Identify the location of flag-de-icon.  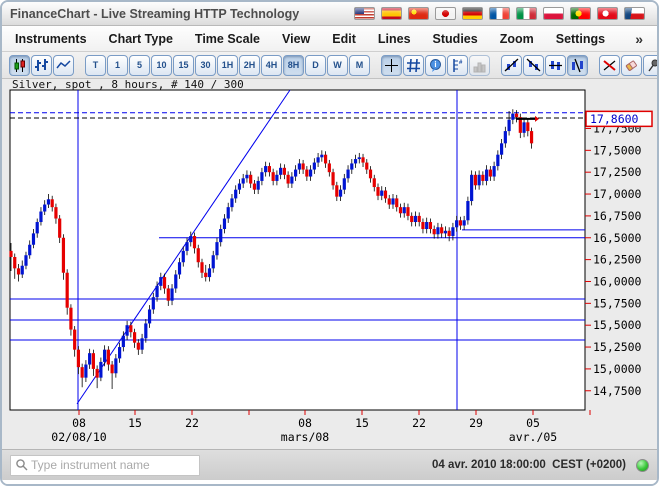
(472, 13).